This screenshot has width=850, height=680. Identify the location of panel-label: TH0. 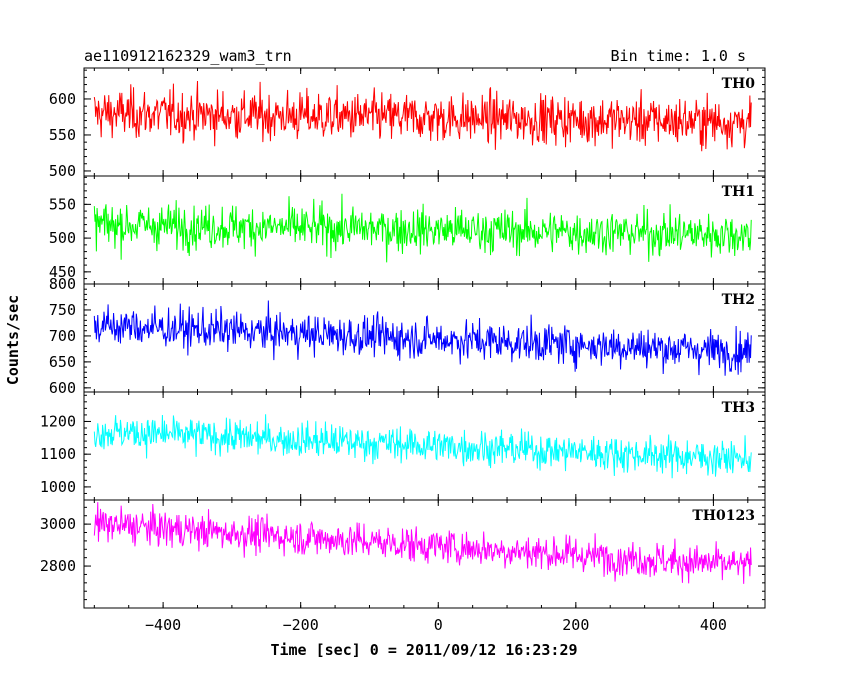
(739, 84).